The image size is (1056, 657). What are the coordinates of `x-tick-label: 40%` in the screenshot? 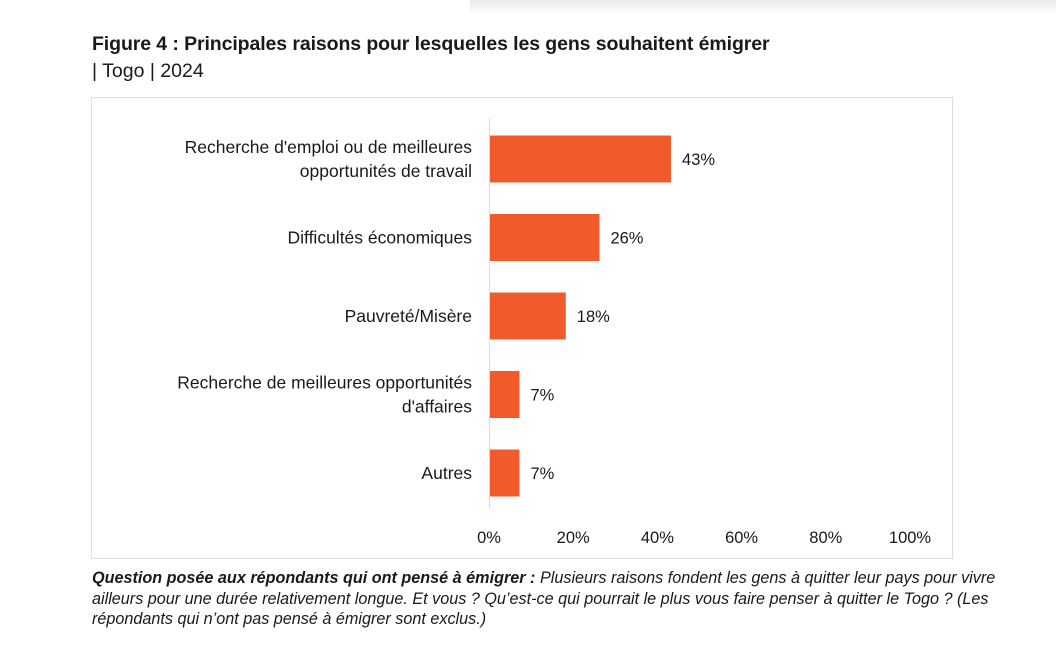 It's located at (657, 538).